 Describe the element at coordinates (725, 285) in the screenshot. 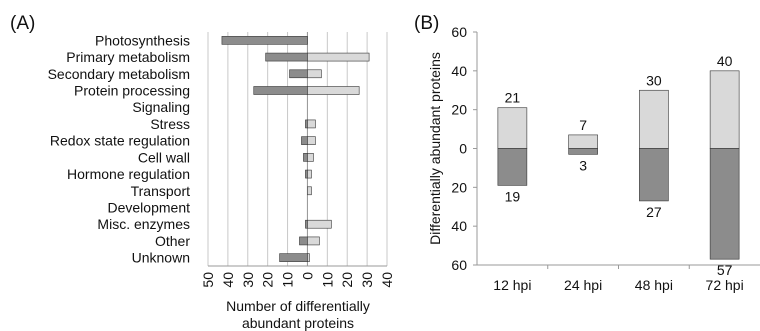

I see `x-tick-label: 72 hpi` at that location.